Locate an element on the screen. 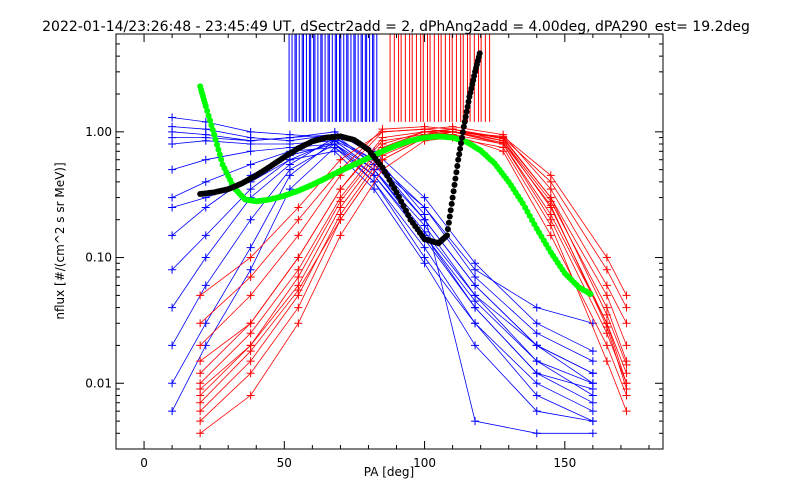  top-markers-layer is located at coordinates (389, 78).